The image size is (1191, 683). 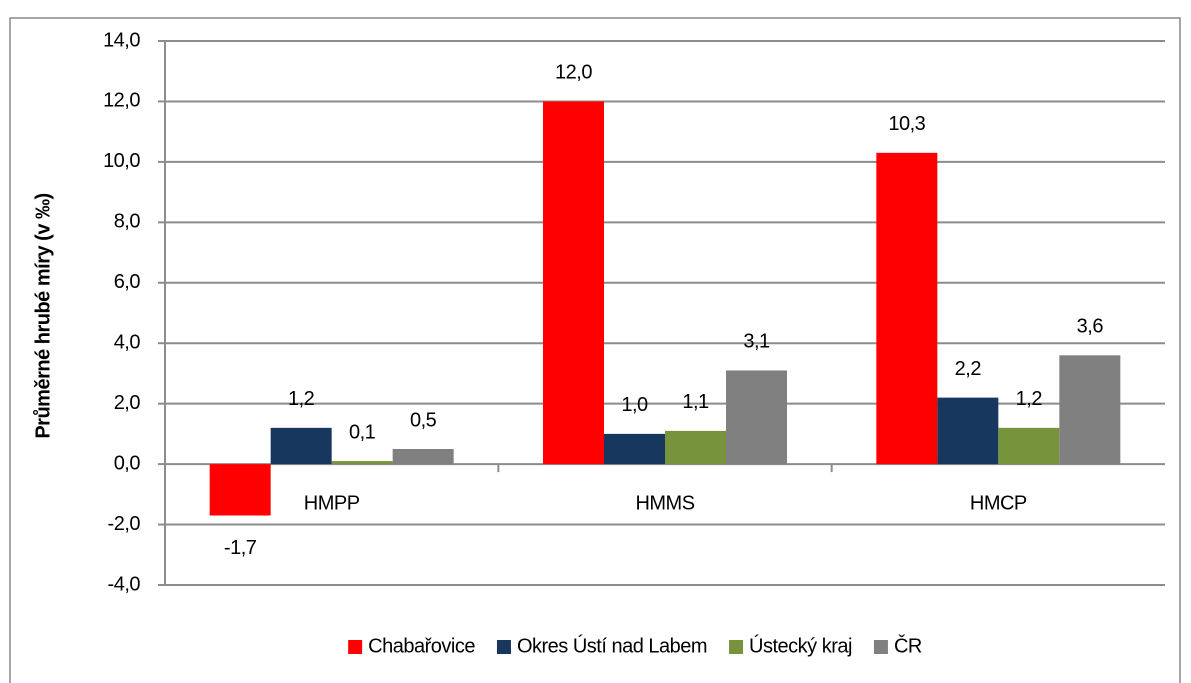 What do you see at coordinates (127, 282) in the screenshot?
I see `y-tick-label: 6,0` at bounding box center [127, 282].